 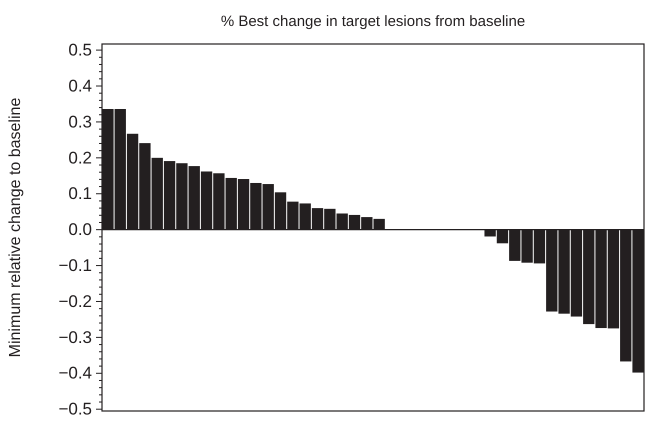 I want to click on y-tick-label: 0.1, so click(x=80, y=194).